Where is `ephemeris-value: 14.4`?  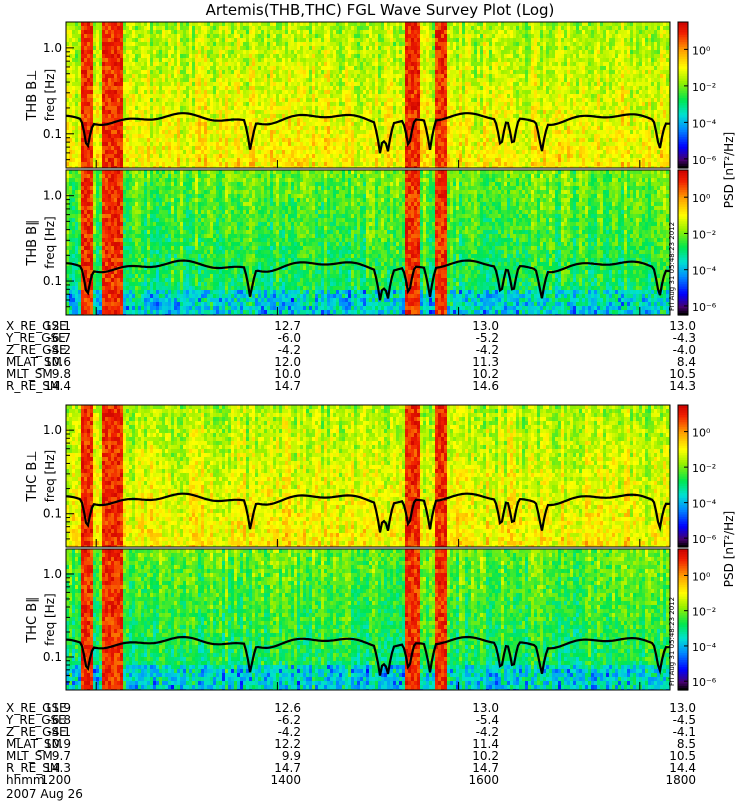 ephemeris-value: 14.4 is located at coordinates (46, 386).